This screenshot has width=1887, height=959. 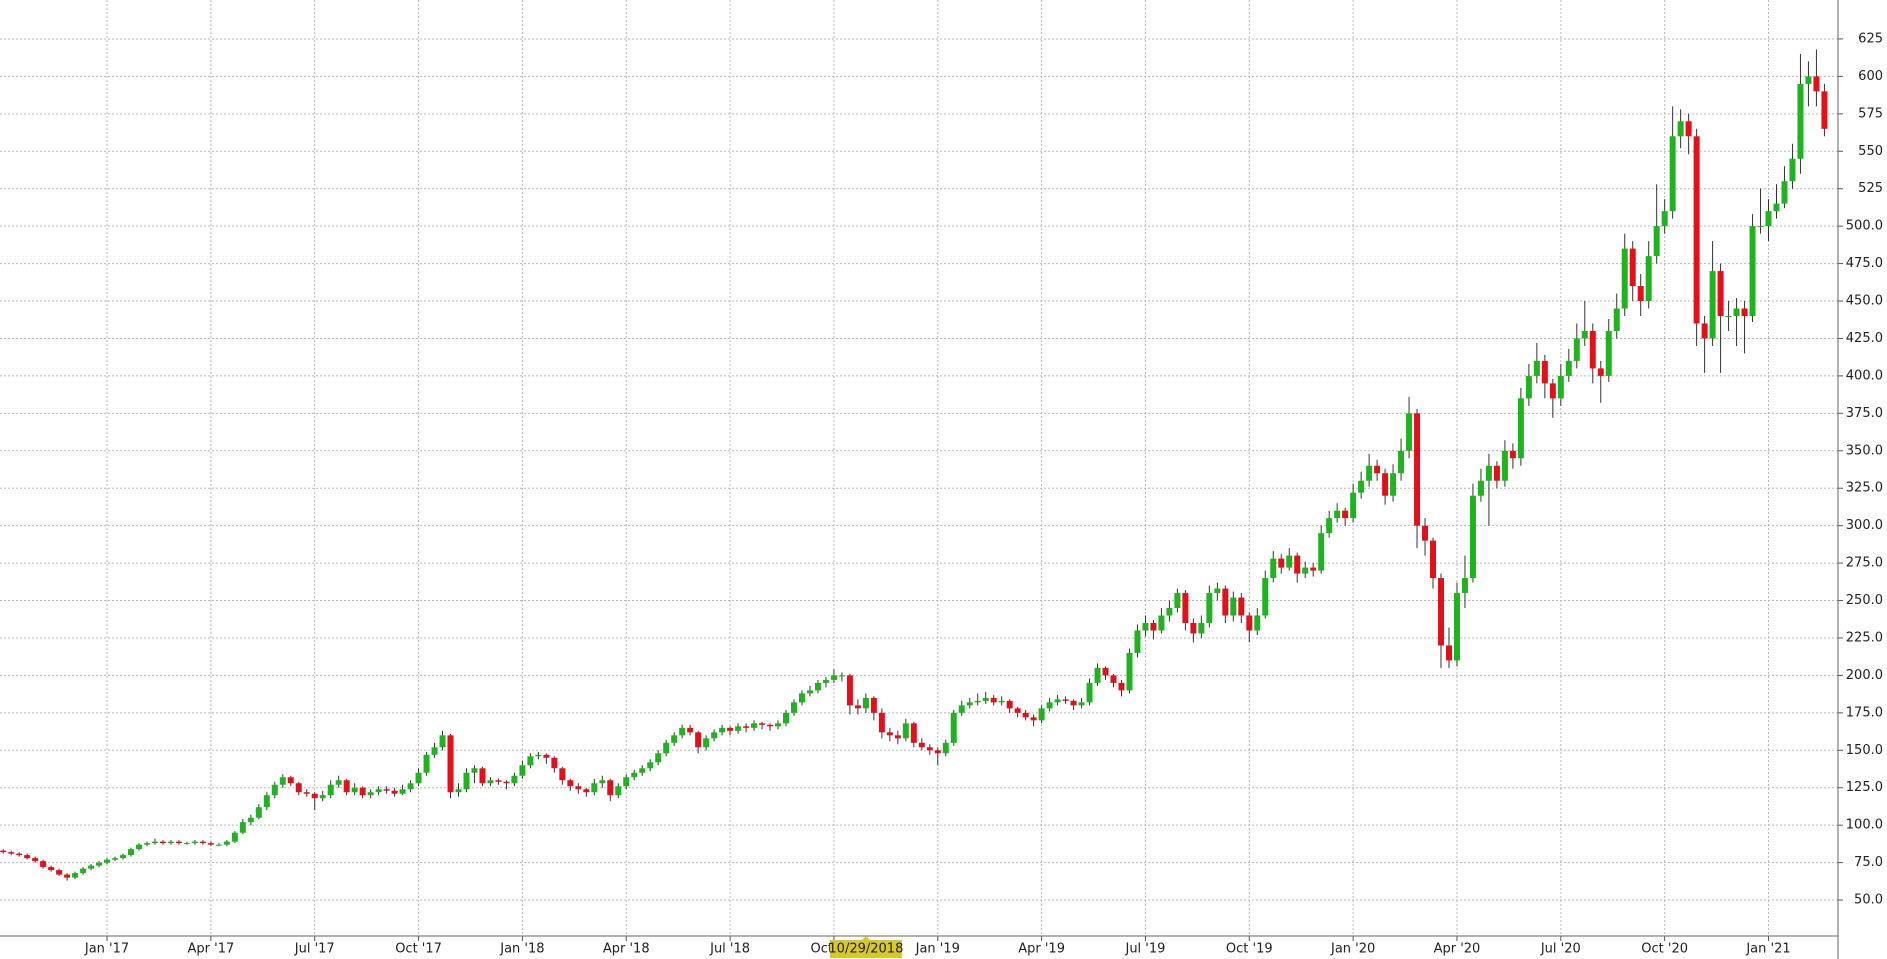 What do you see at coordinates (1864, 750) in the screenshot?
I see `y-tick-label: 150.0` at bounding box center [1864, 750].